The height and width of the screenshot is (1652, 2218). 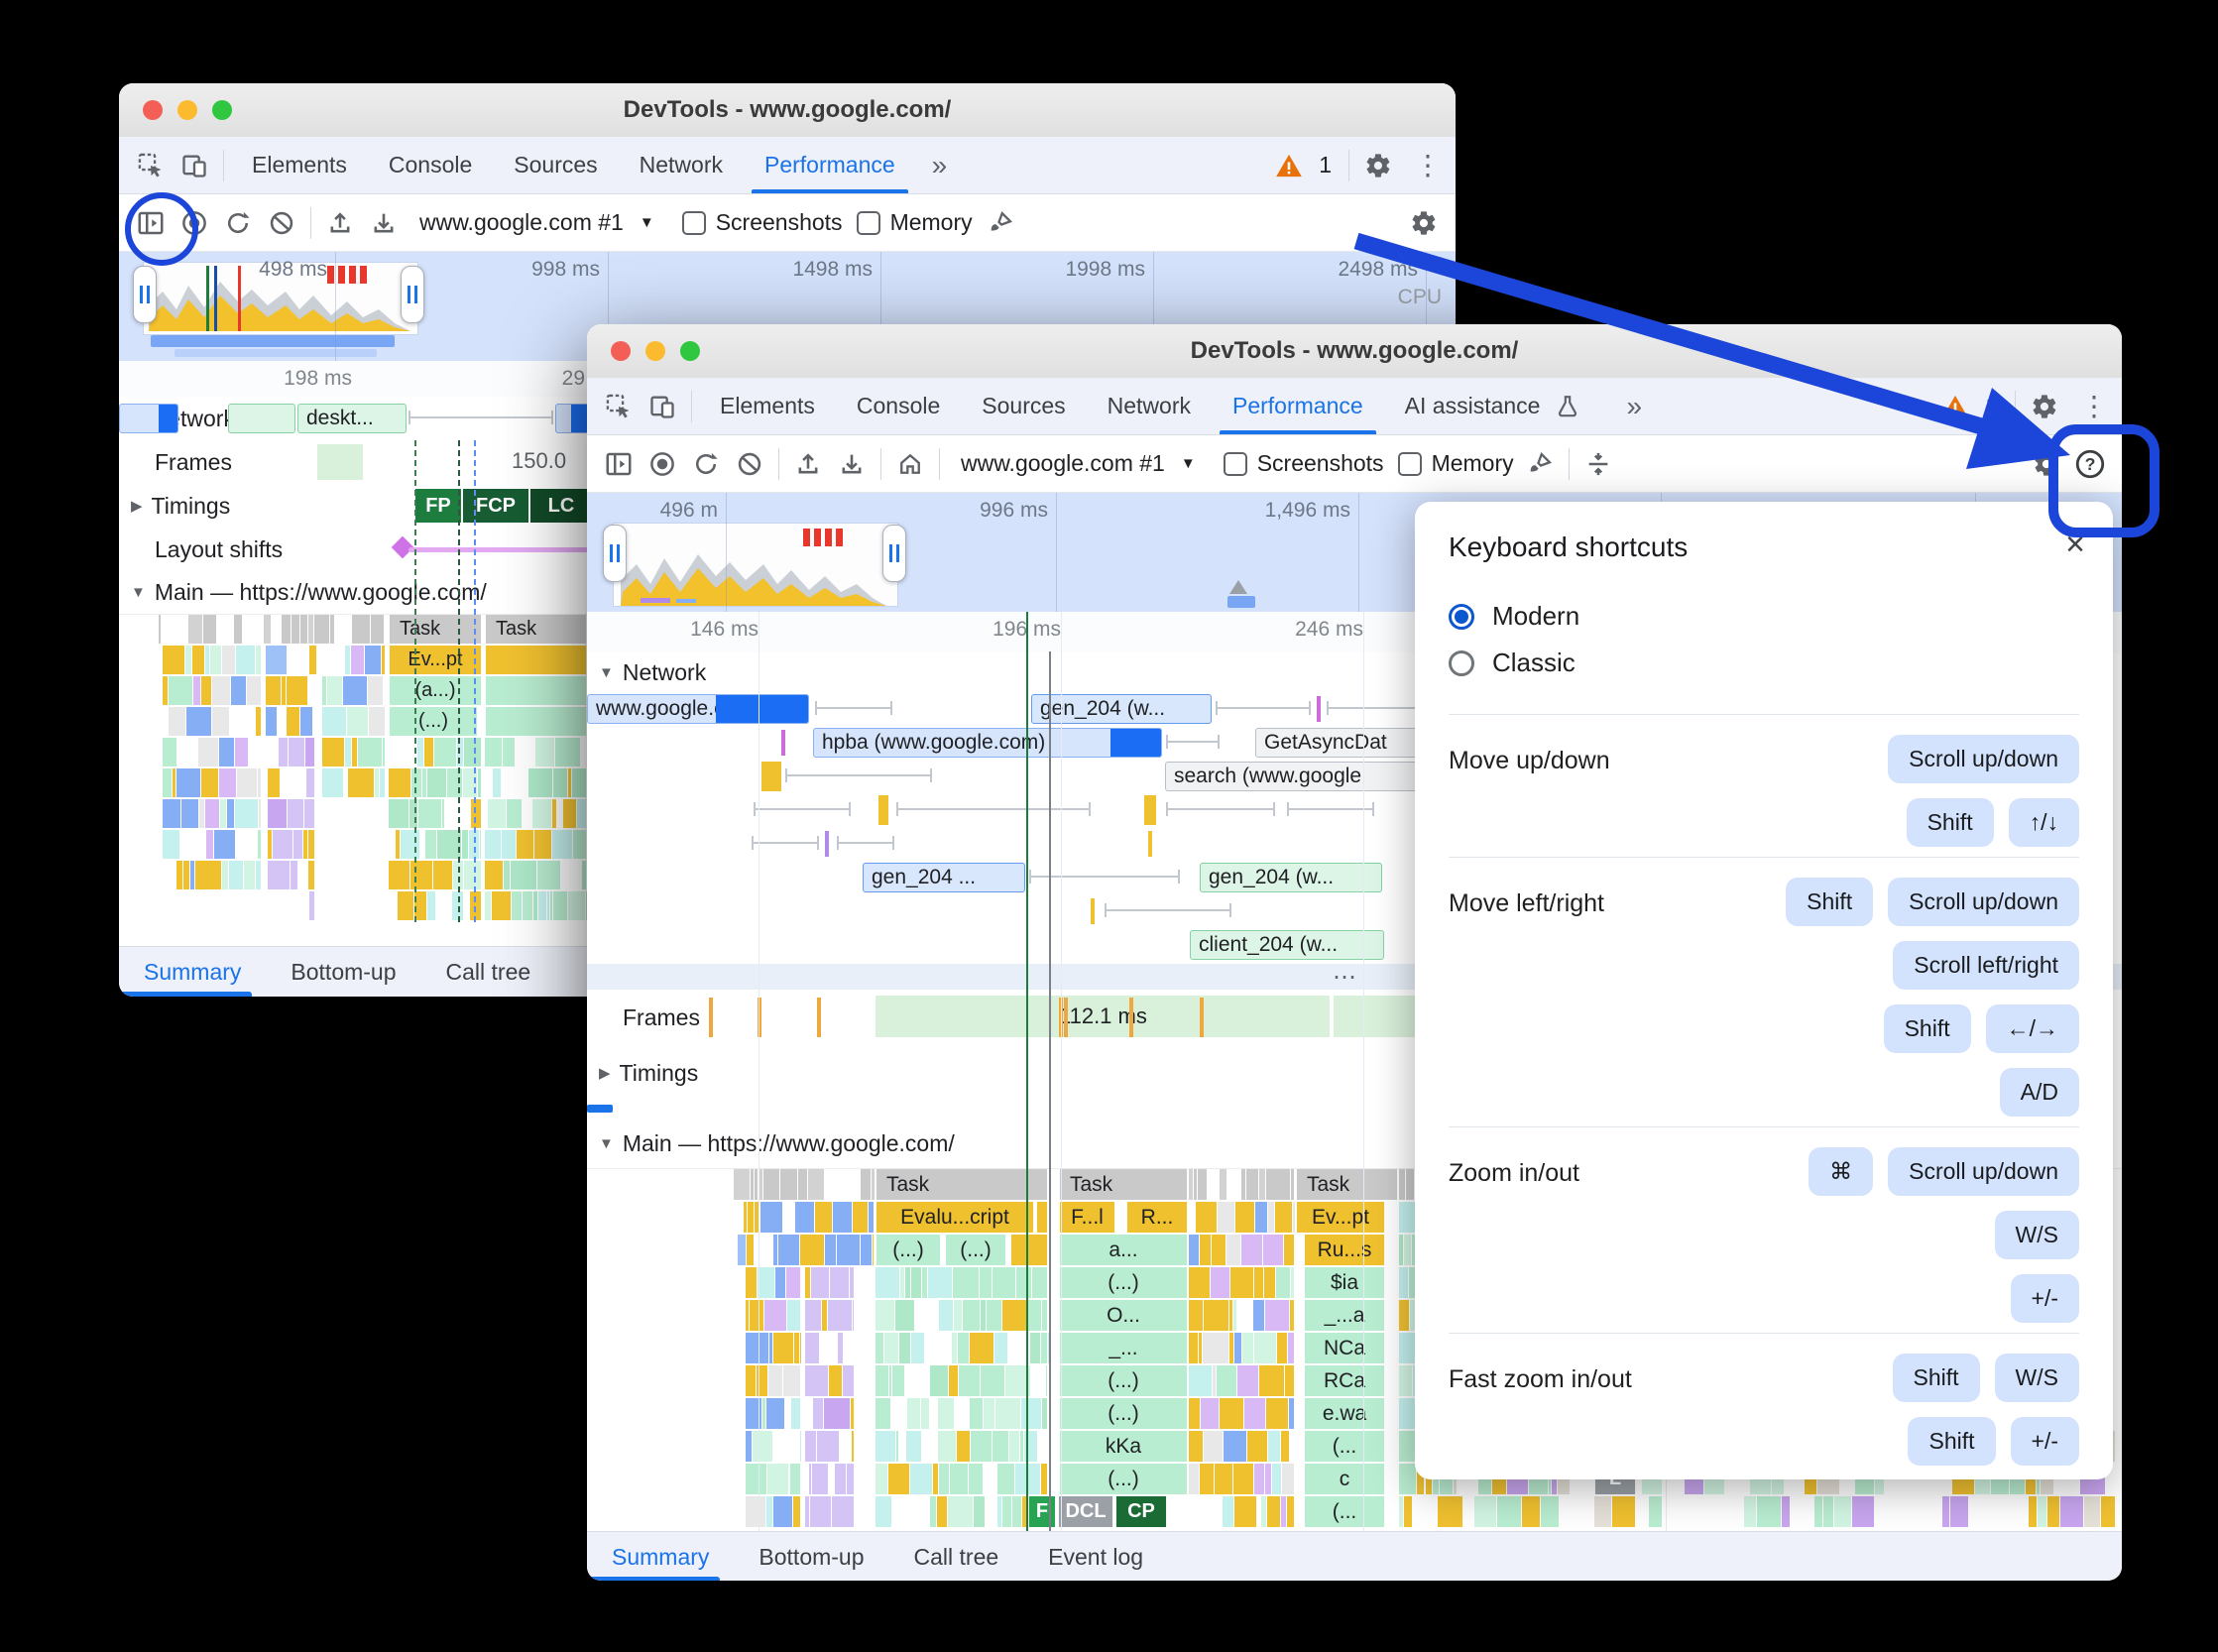 What do you see at coordinates (1764, 663) in the screenshot?
I see `radio-option-classic: Classic` at bounding box center [1764, 663].